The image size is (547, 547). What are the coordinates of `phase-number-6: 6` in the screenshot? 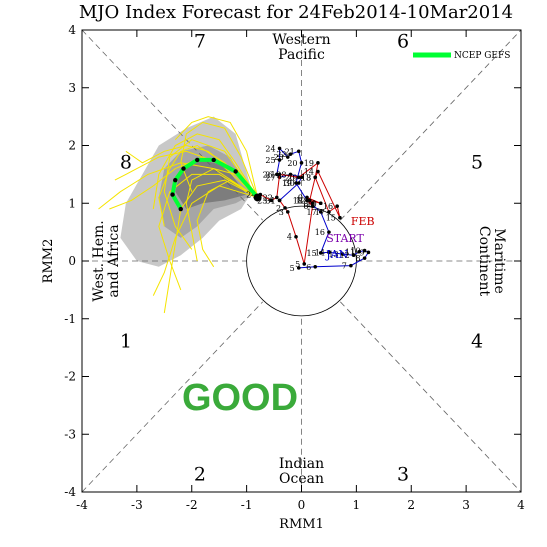 It's located at (403, 41).